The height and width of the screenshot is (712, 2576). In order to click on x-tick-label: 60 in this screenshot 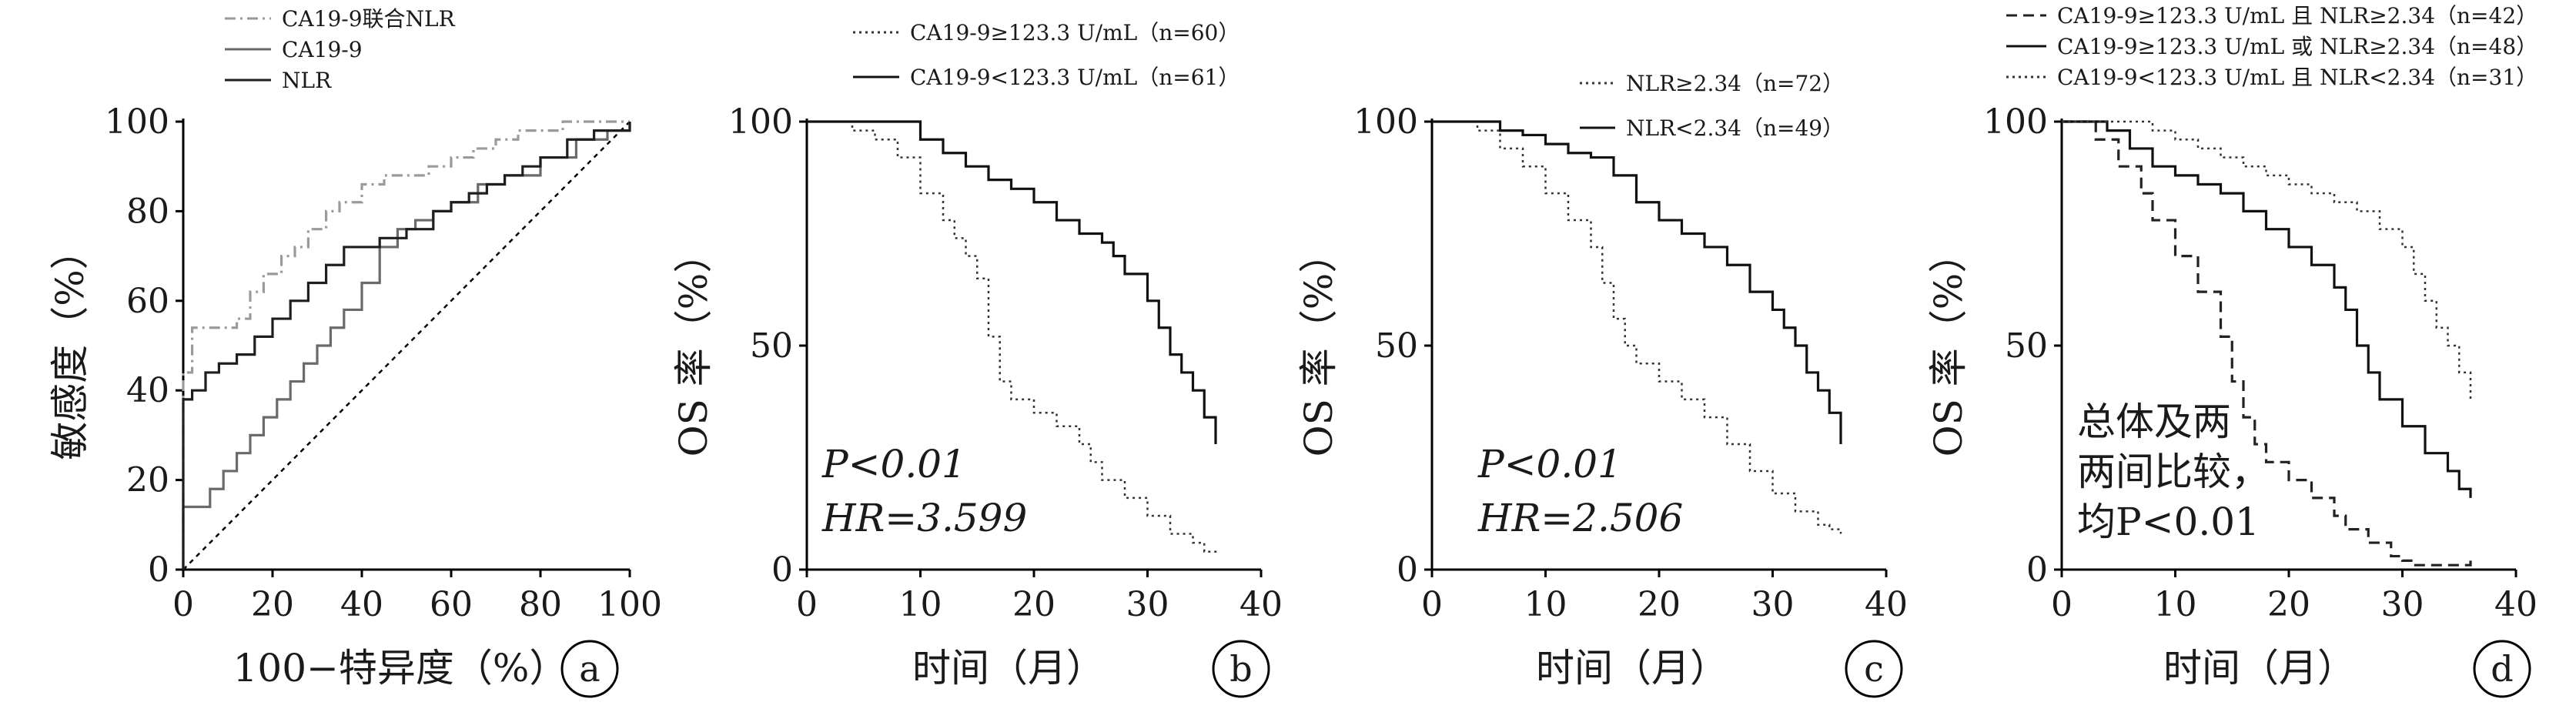, I will do `click(452, 604)`.